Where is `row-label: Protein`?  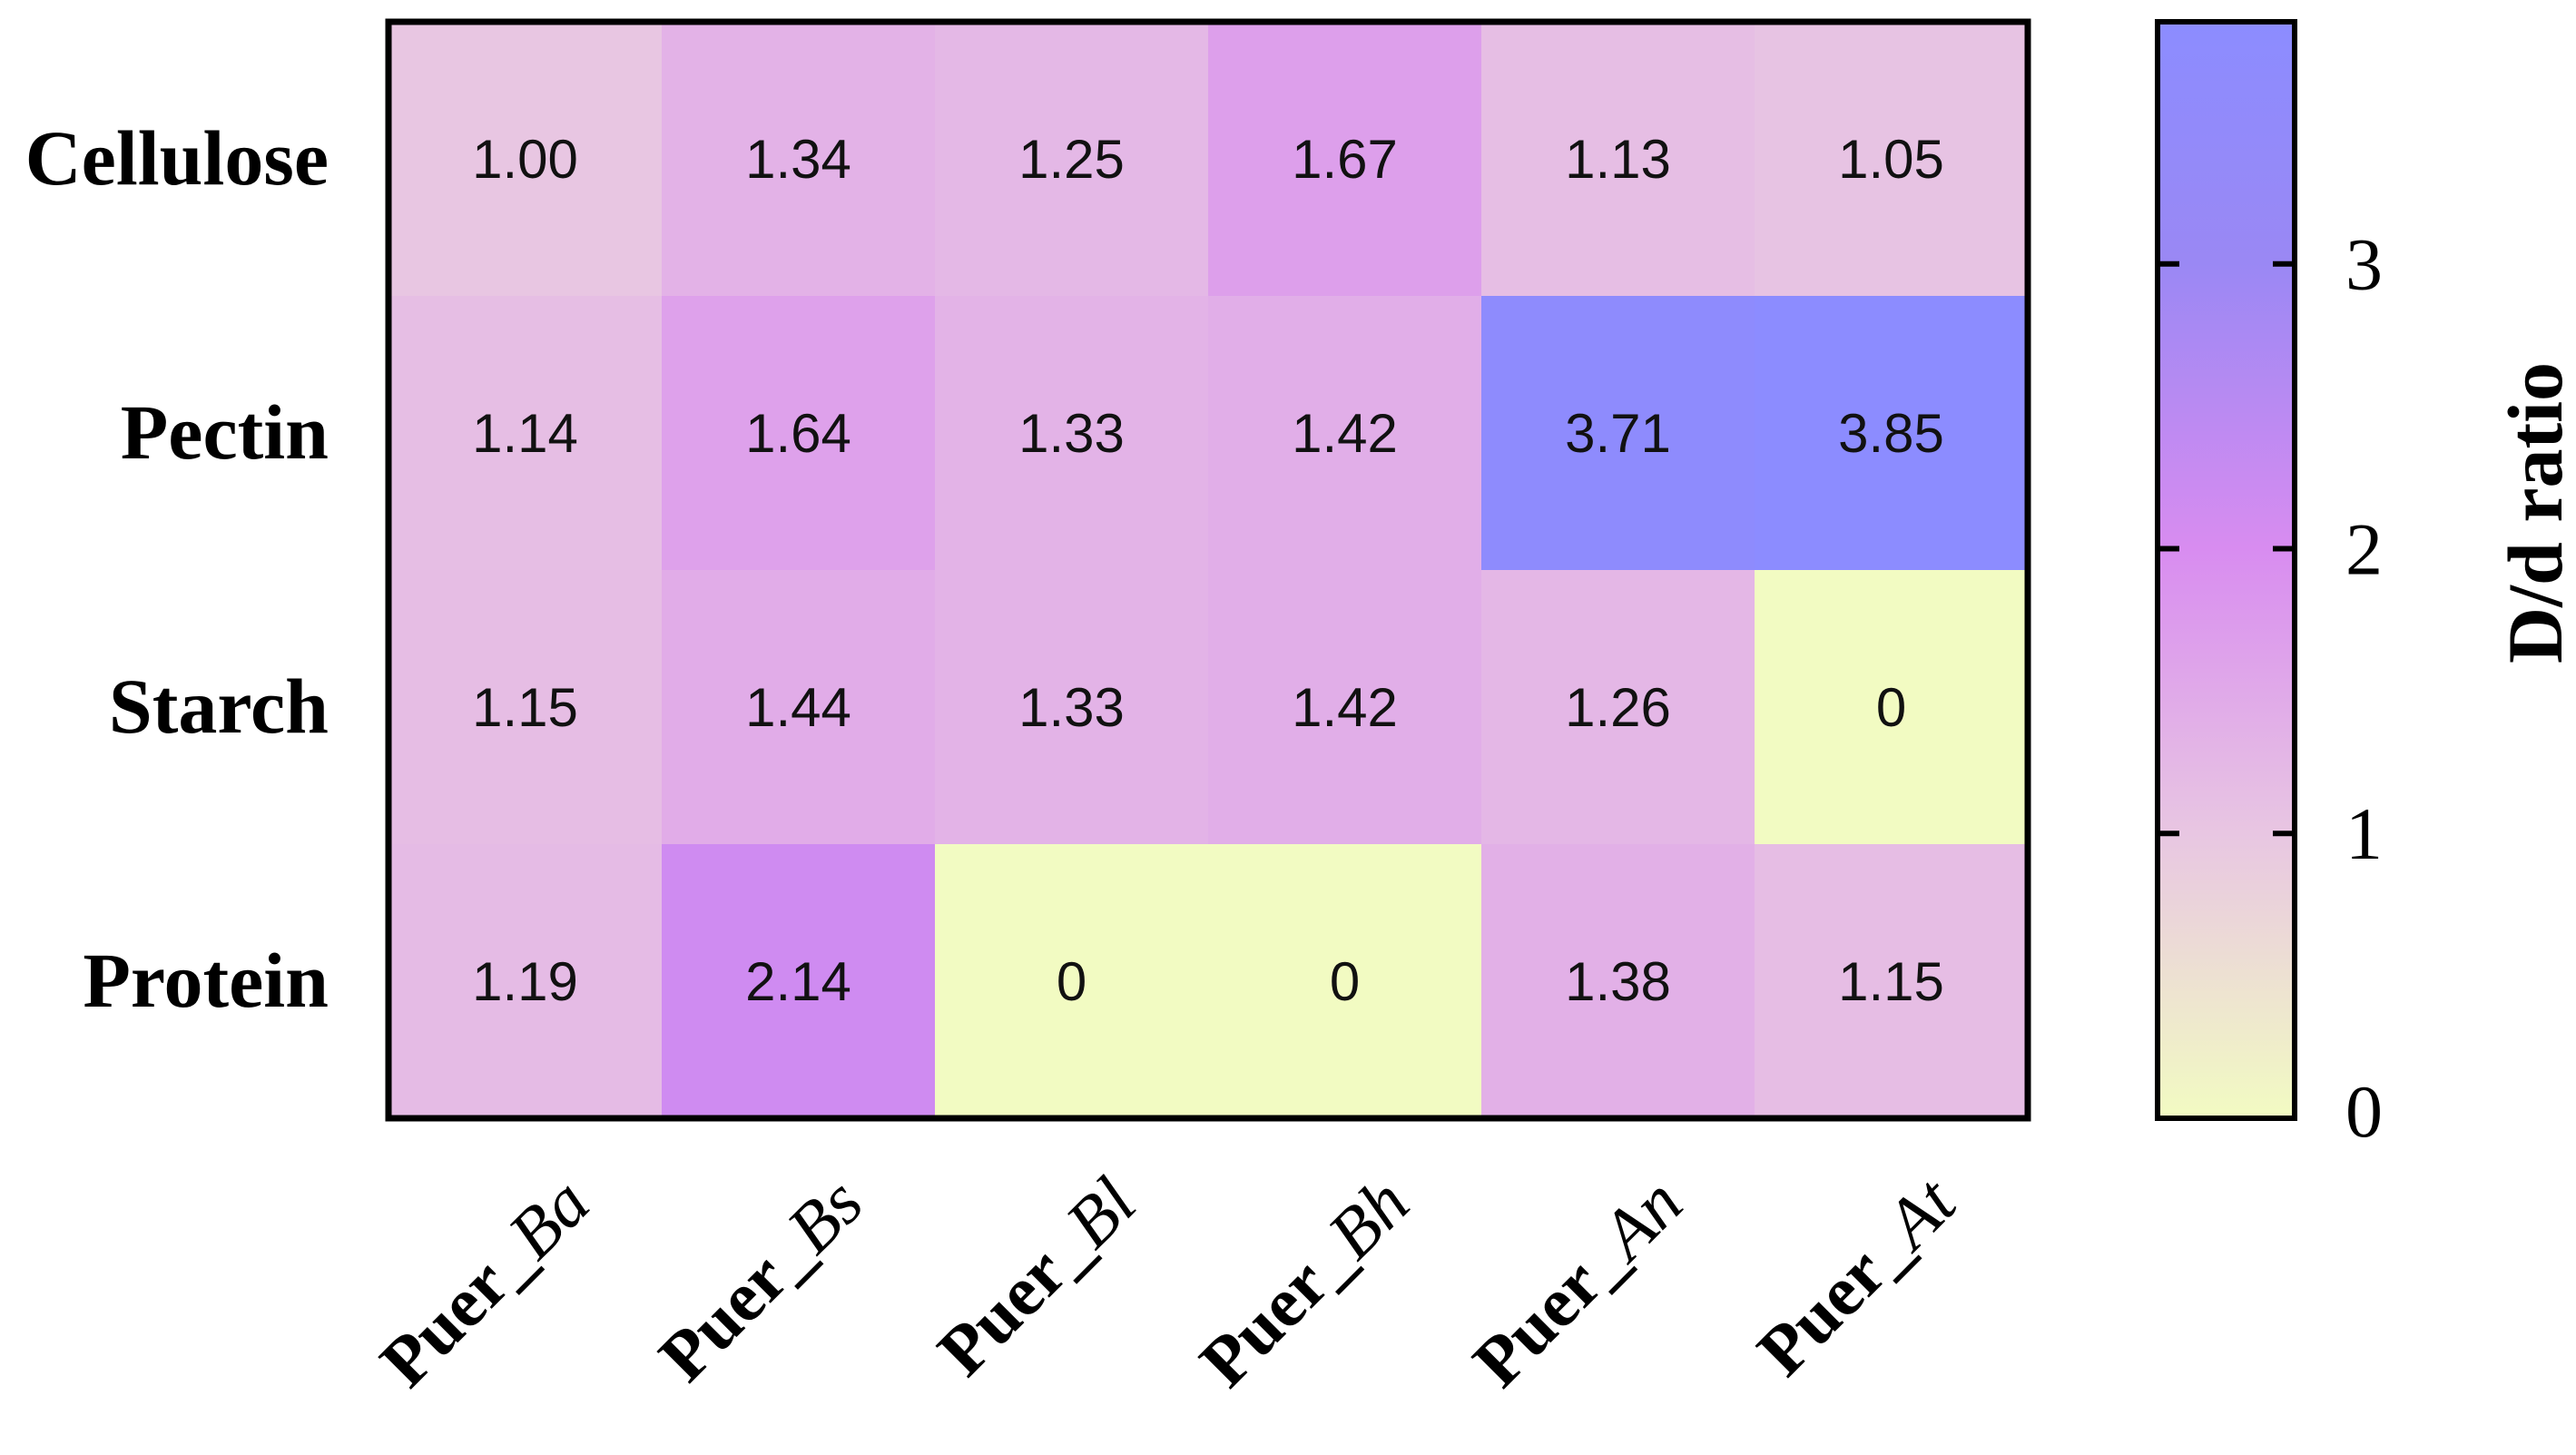 row-label: Protein is located at coordinates (206, 981).